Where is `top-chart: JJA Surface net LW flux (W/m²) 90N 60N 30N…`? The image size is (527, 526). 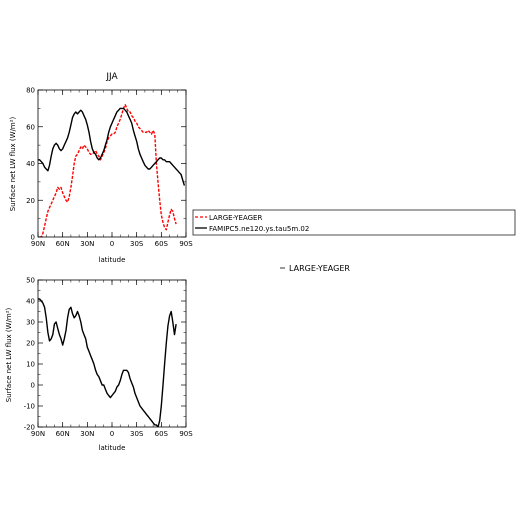 top-chart: JJA Surface net LW flux (W/m²) 90N 60N 30N… is located at coordinates (101, 168).